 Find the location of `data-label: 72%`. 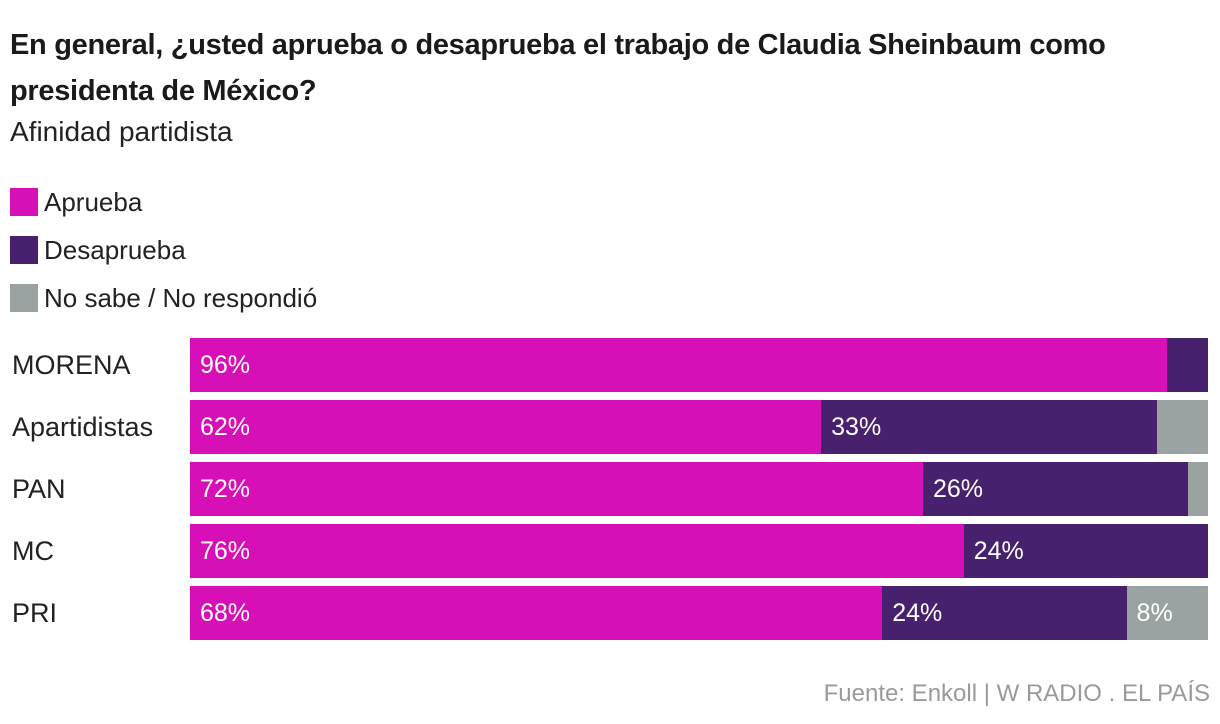

data-label: 72% is located at coordinates (225, 489).